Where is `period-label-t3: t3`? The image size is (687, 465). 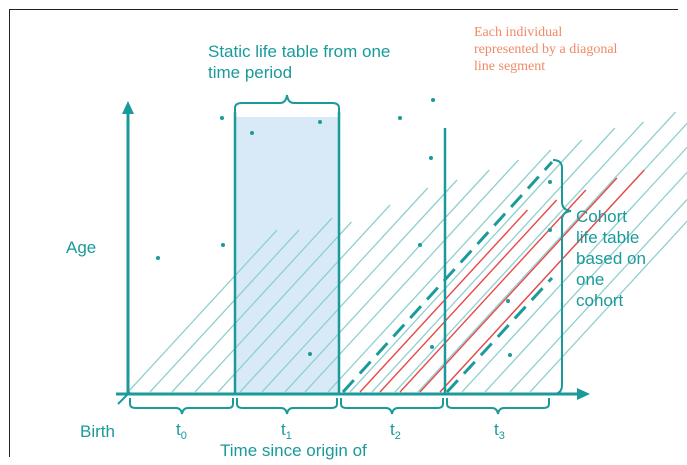 period-label-t3: t3 is located at coordinates (499, 431).